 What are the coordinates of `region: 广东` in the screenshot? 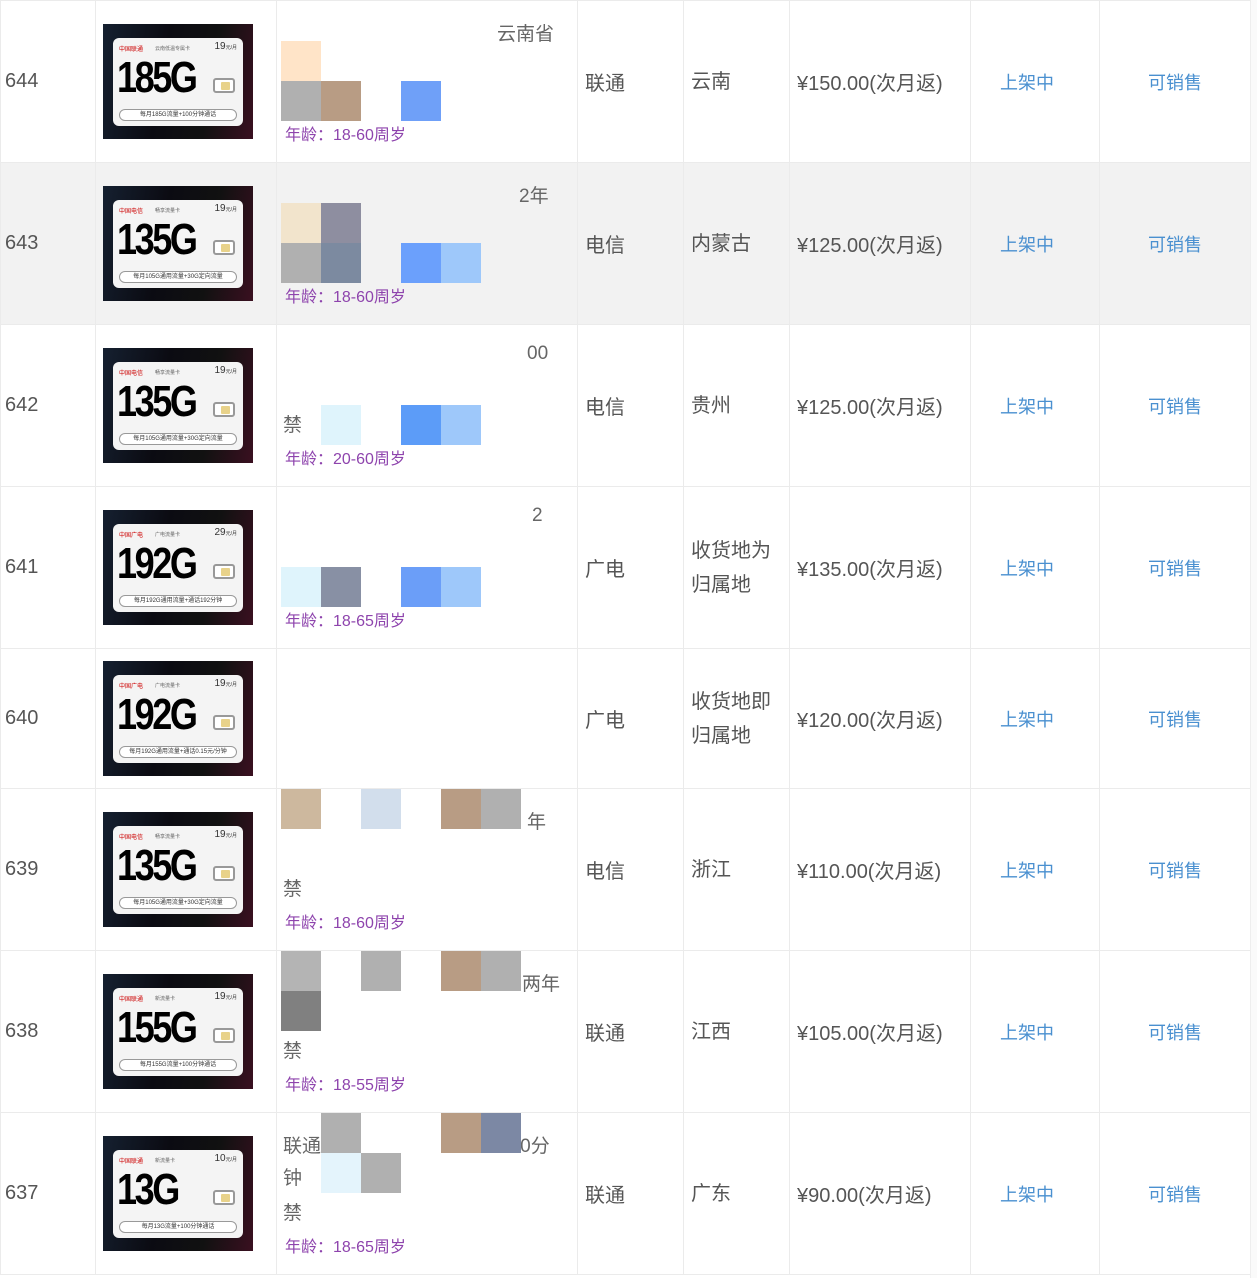 It's located at (736, 1193).